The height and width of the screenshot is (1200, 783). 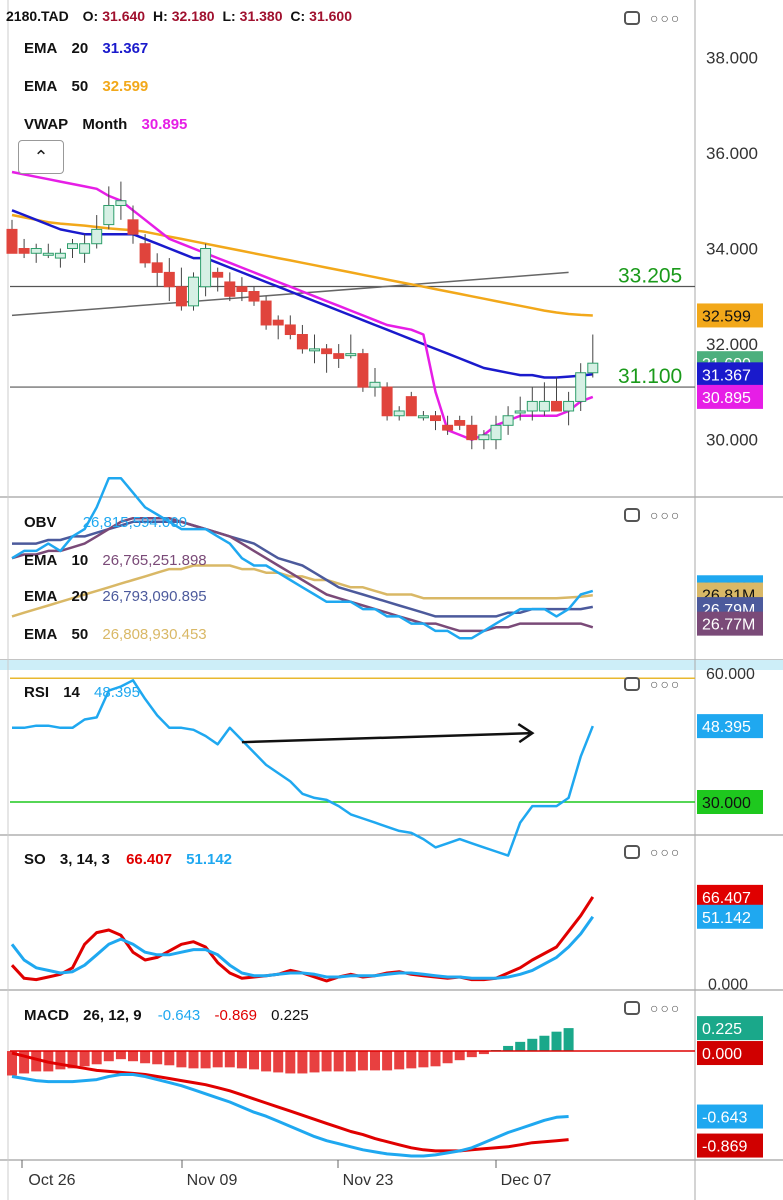 I want to click on rsi-line, so click(x=303, y=768).